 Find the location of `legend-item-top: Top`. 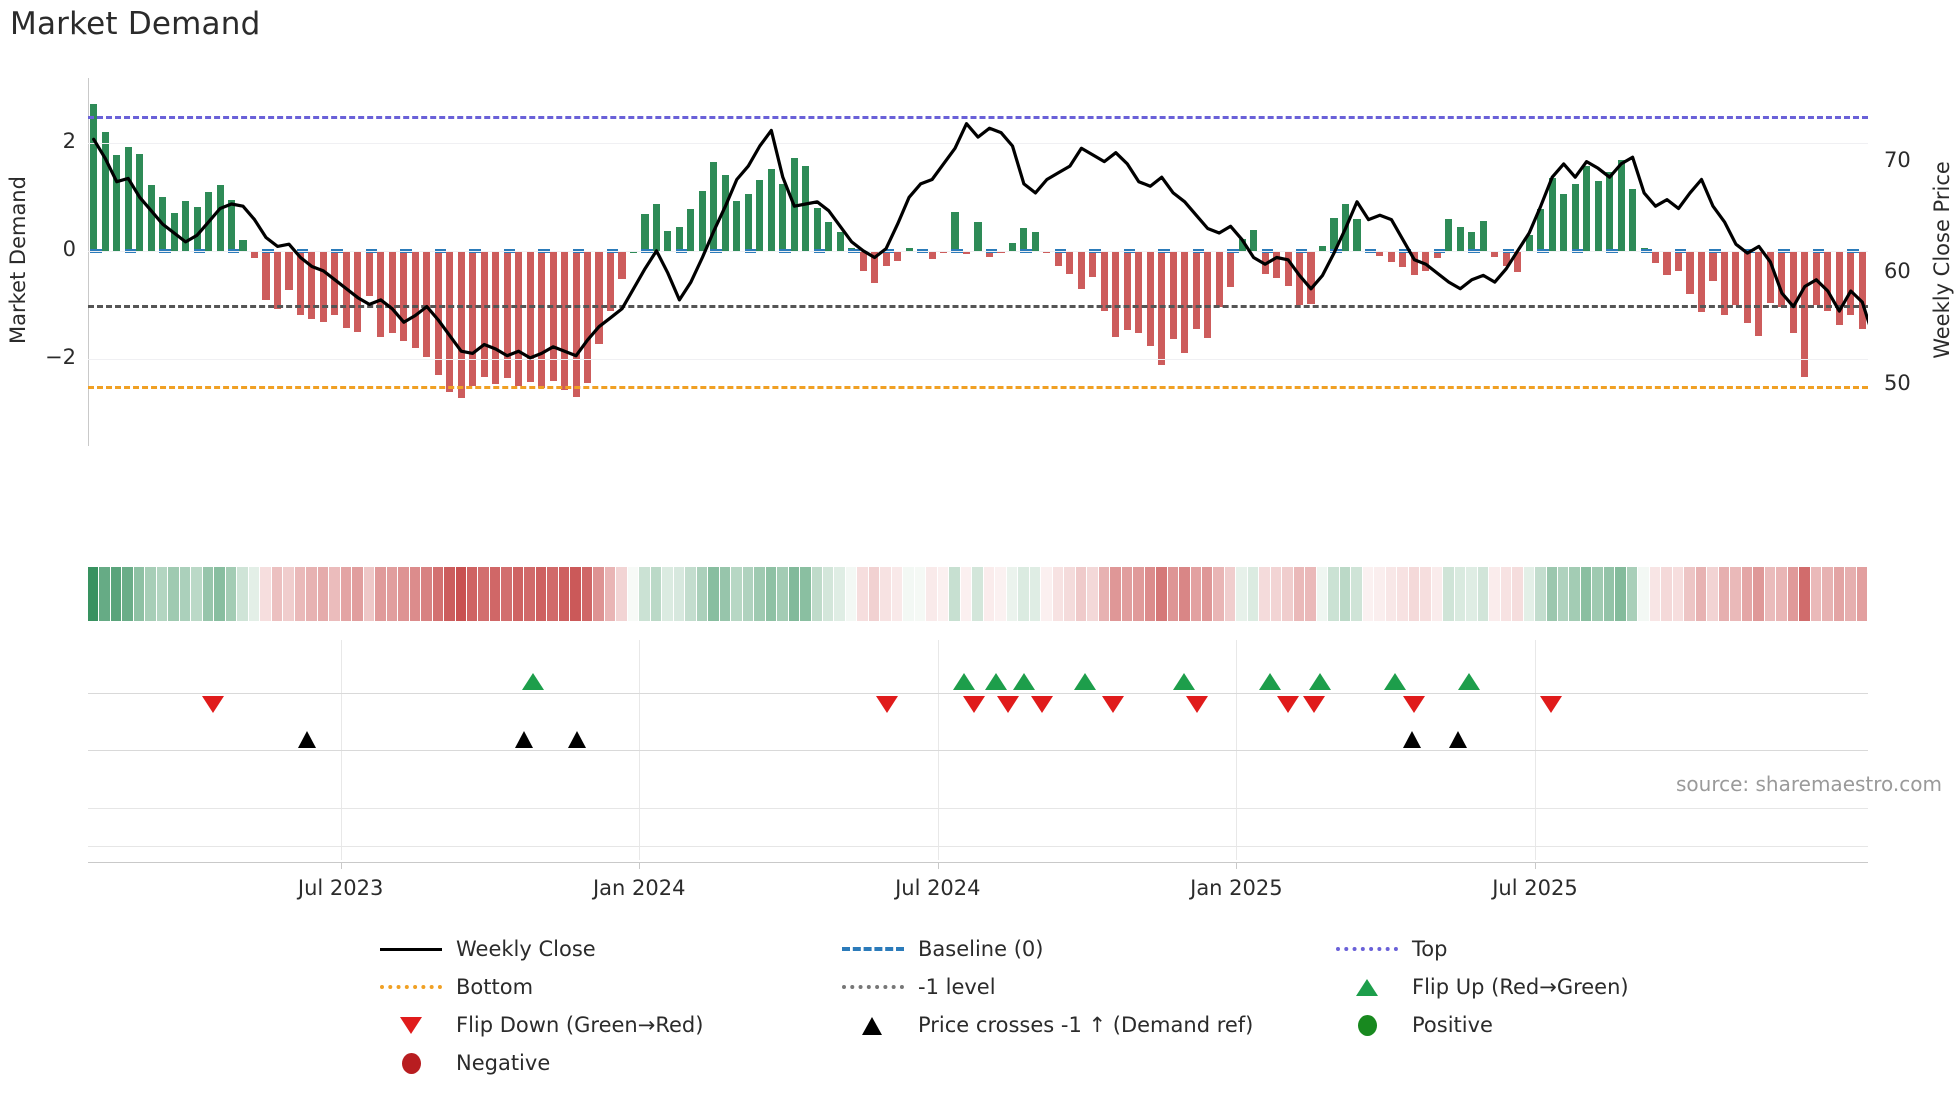

legend-item-top: Top is located at coordinates (1566, 949).